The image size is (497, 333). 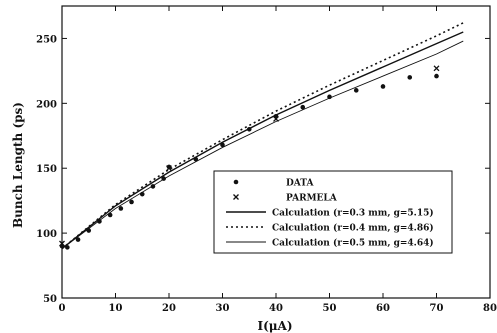 What do you see at coordinates (437, 308) in the screenshot?
I see `x-tick-label: 70` at bounding box center [437, 308].